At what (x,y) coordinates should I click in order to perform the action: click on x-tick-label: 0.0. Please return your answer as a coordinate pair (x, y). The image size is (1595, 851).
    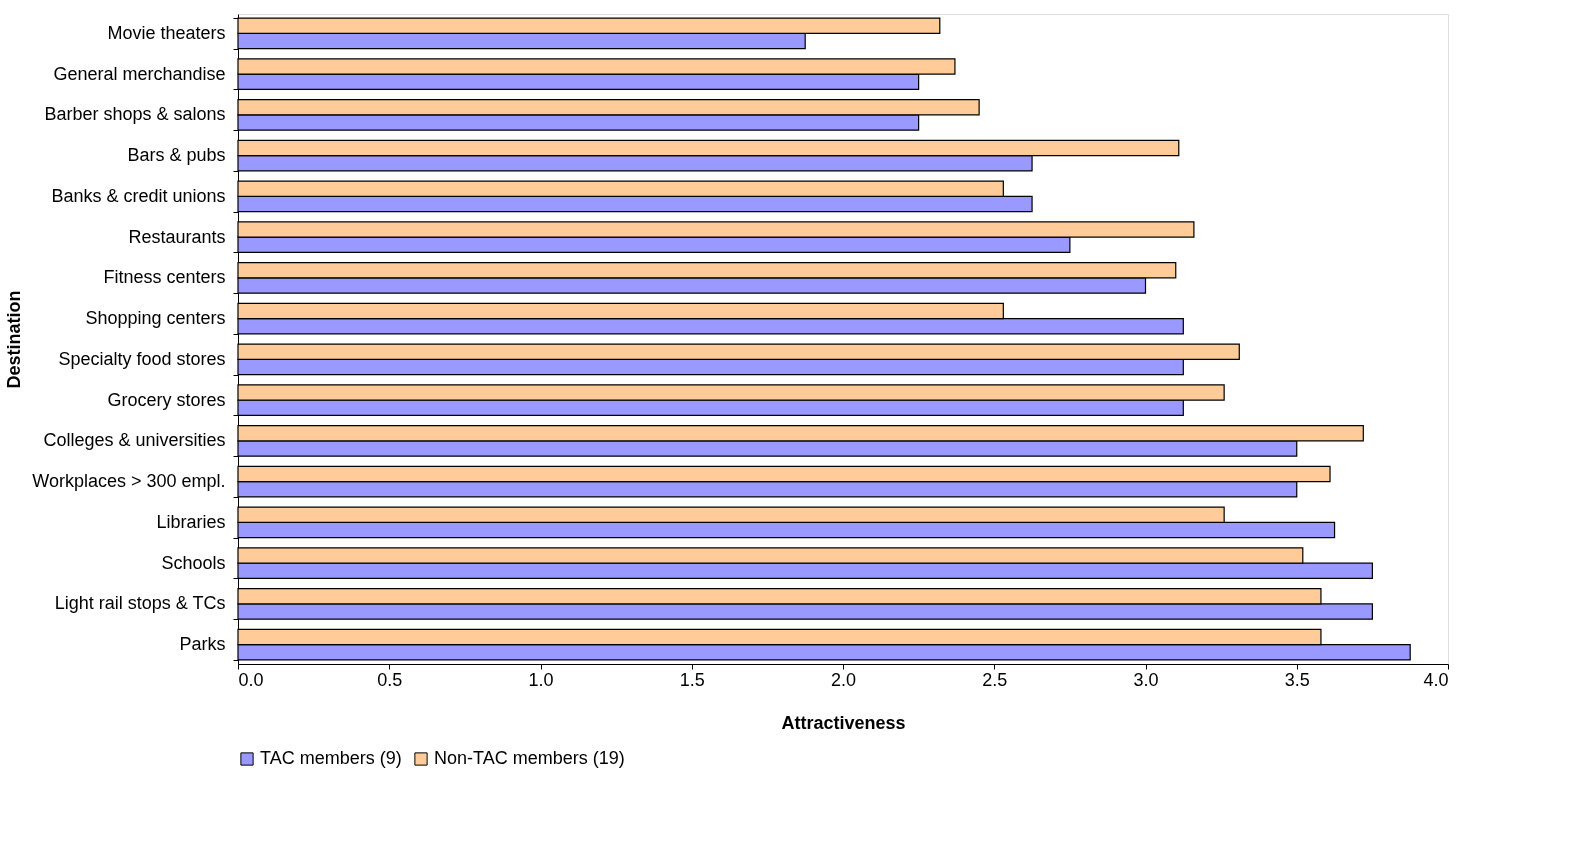
    Looking at the image, I should click on (251, 679).